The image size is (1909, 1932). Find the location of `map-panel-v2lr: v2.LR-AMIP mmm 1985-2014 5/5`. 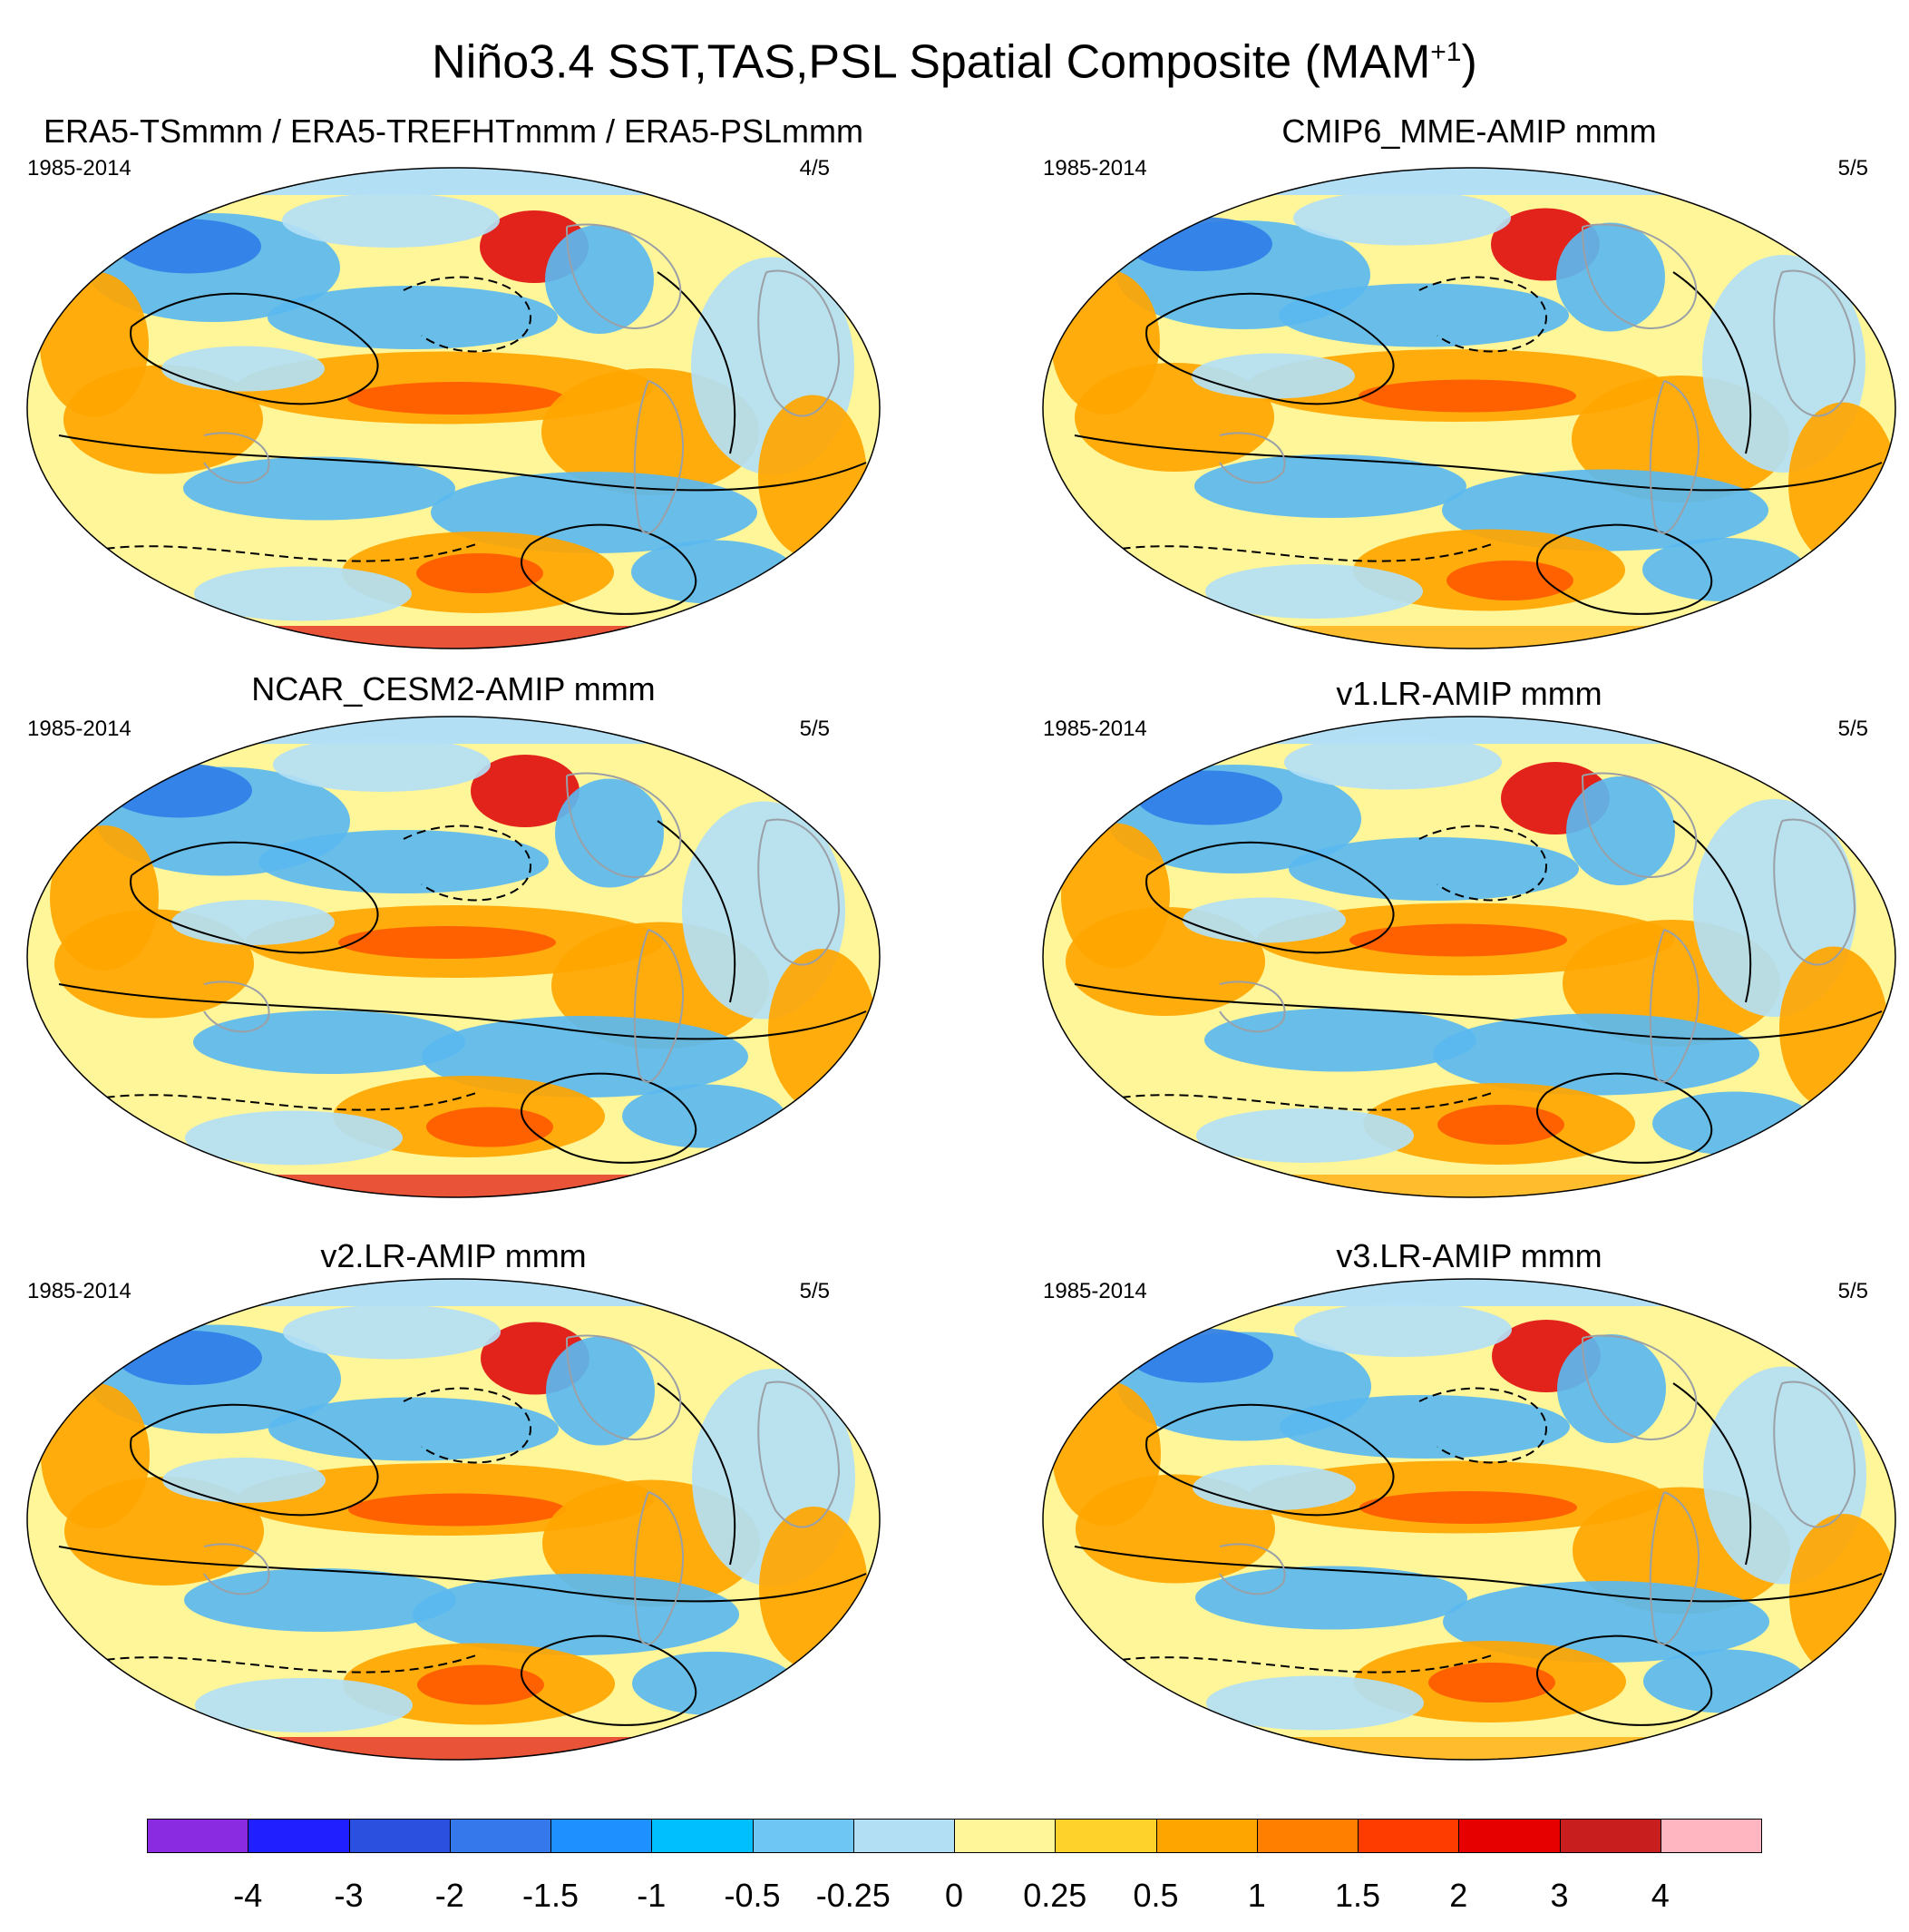

map-panel-v2lr: v2.LR-AMIP mmm 1985-2014 5/5 is located at coordinates (453, 1506).